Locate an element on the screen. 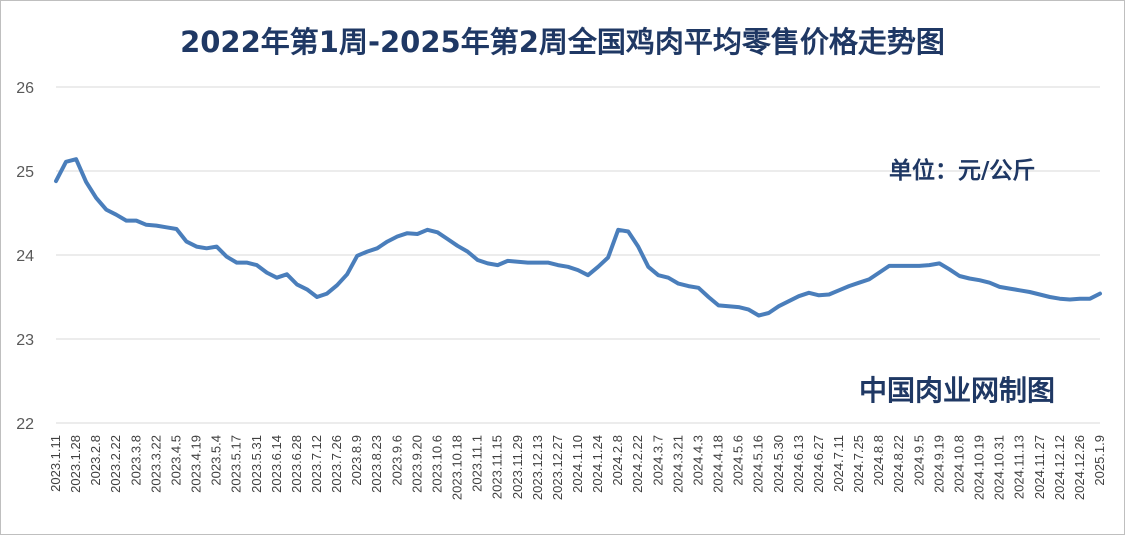  x-tick-label: 2023.2.22 is located at coordinates (115, 464).